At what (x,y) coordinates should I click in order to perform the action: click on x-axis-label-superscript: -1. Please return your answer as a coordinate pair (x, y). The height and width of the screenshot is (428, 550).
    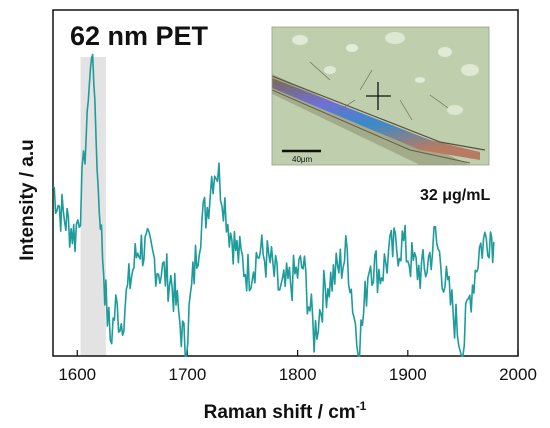
    Looking at the image, I should click on (361, 406).